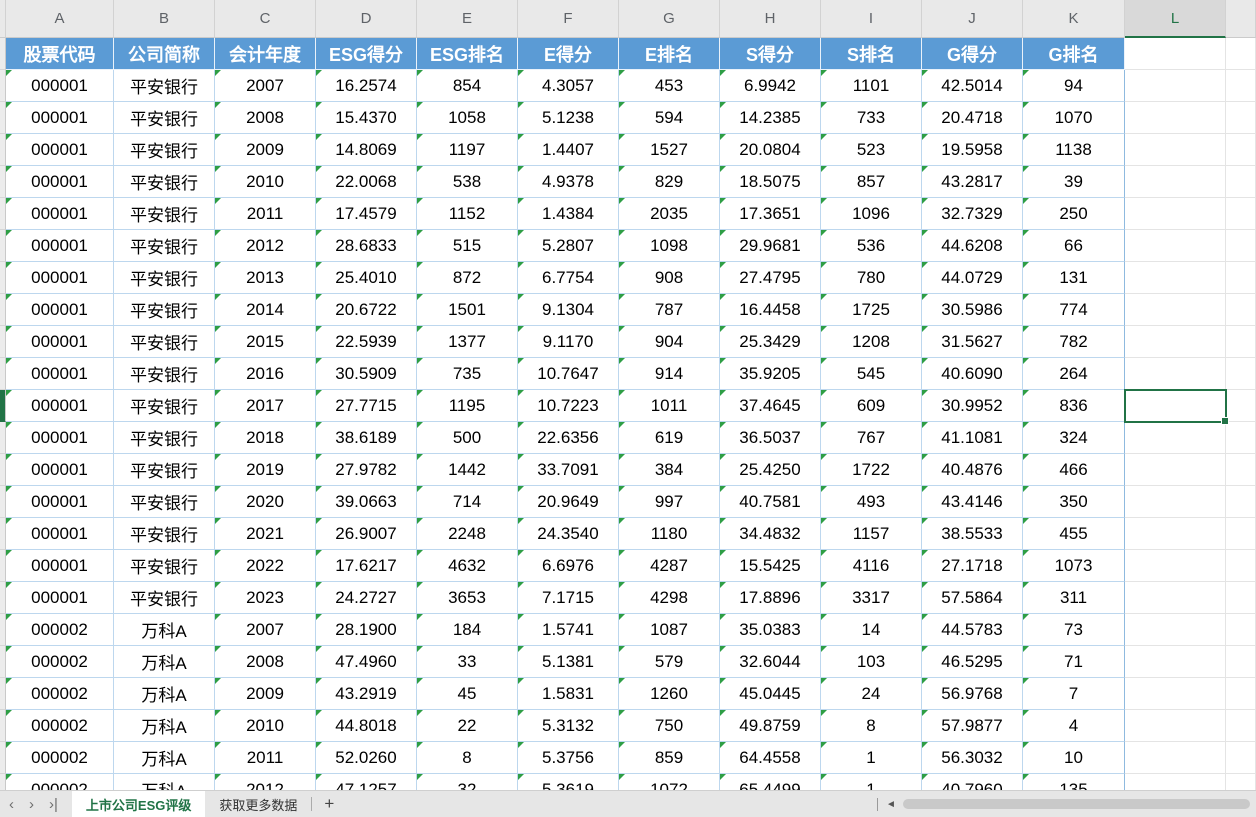 This screenshot has width=1256, height=817. I want to click on cell-M18, so click(1241, 598).